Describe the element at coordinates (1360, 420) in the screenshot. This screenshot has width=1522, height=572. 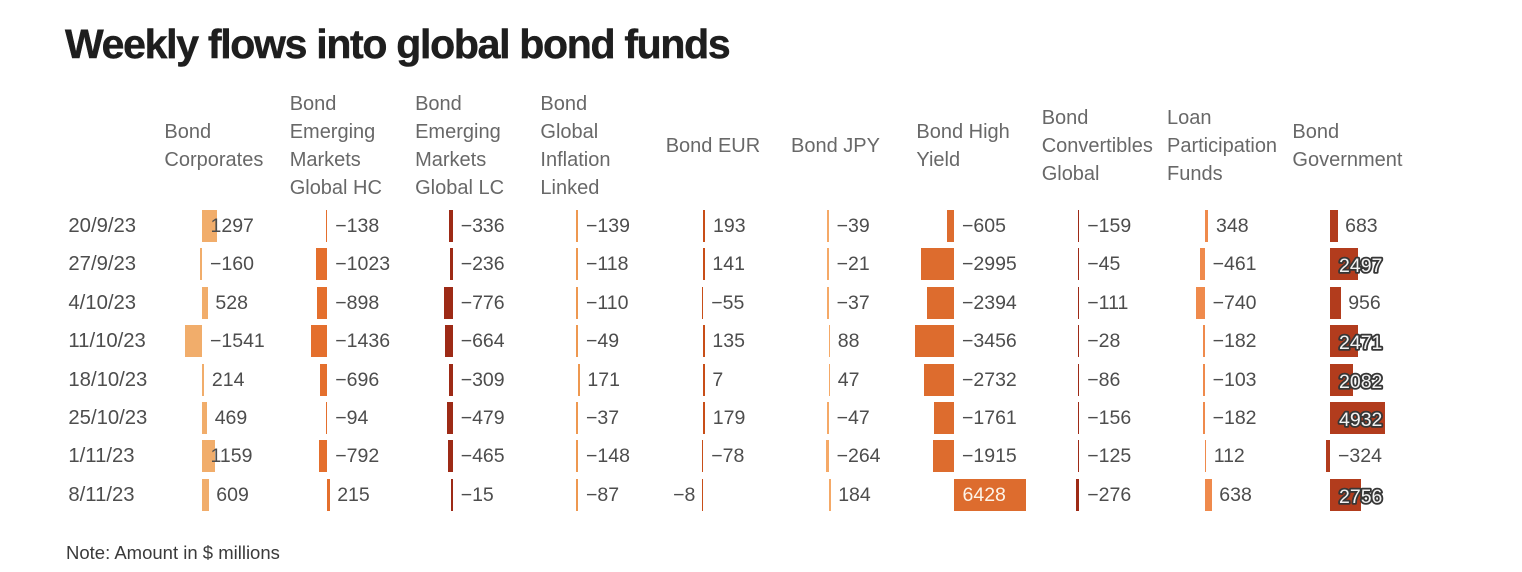
I see `svg-text: 4932` at that location.